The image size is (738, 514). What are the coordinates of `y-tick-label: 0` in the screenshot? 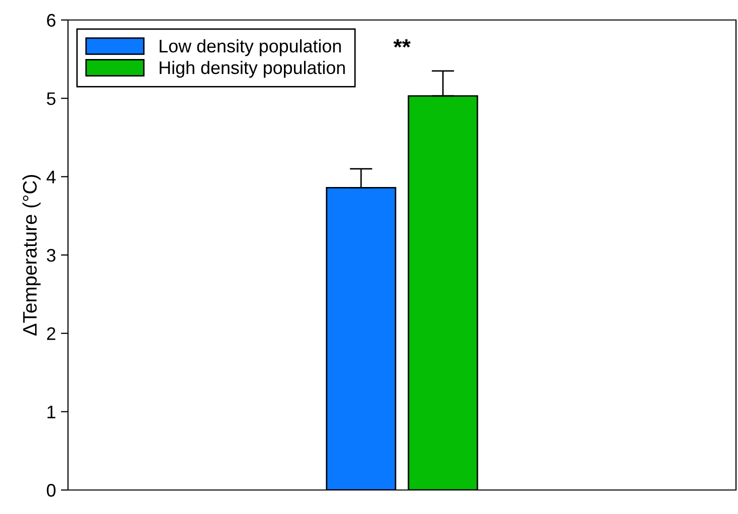 It's located at (51, 490).